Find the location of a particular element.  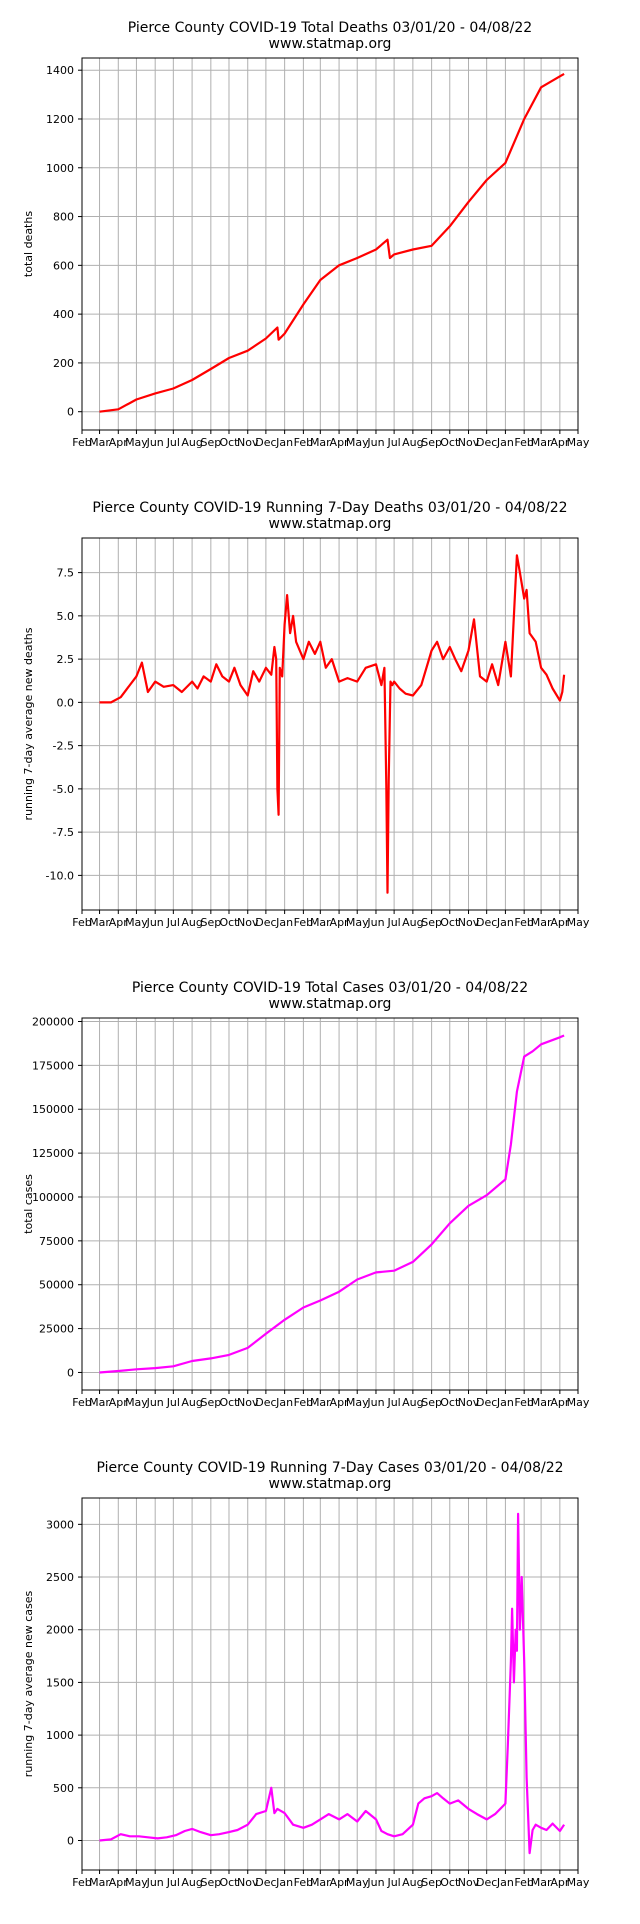

y-tick-label: 7.5 is located at coordinates (66, 573).